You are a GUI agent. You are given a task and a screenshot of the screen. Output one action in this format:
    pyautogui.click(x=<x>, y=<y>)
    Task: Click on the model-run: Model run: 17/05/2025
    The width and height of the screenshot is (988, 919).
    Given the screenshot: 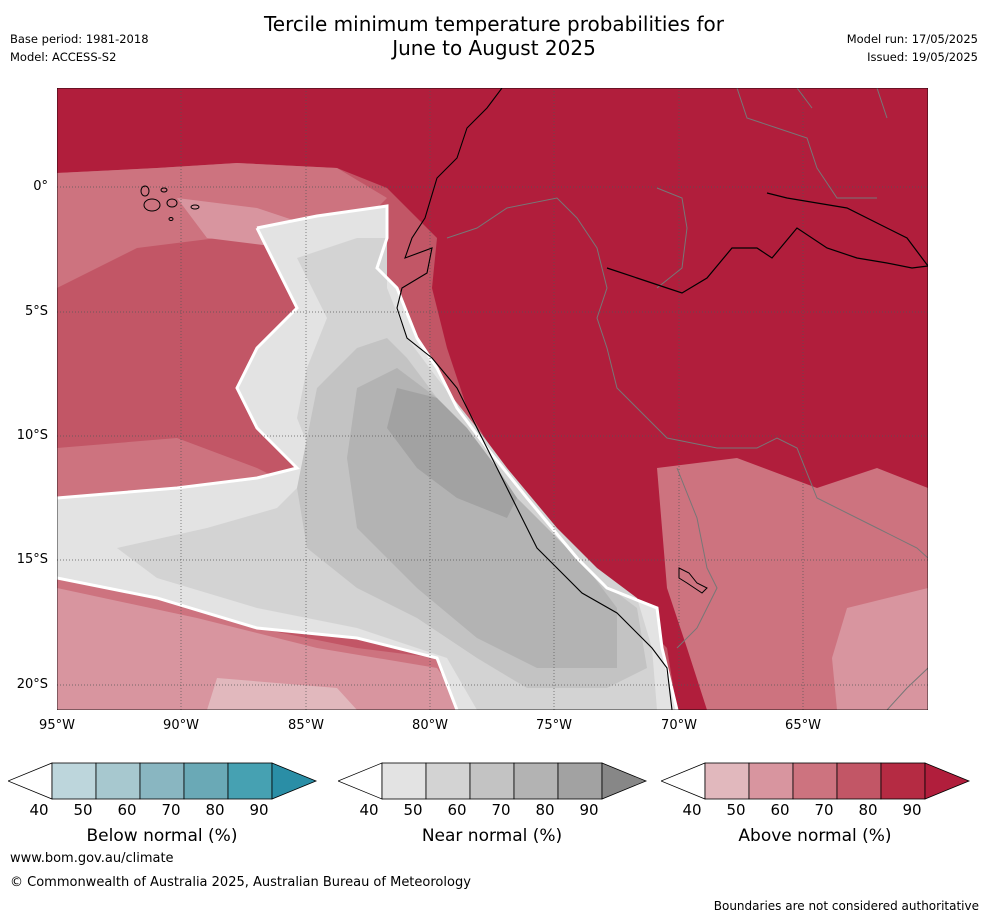 What is the action you would take?
    pyautogui.click(x=912, y=39)
    